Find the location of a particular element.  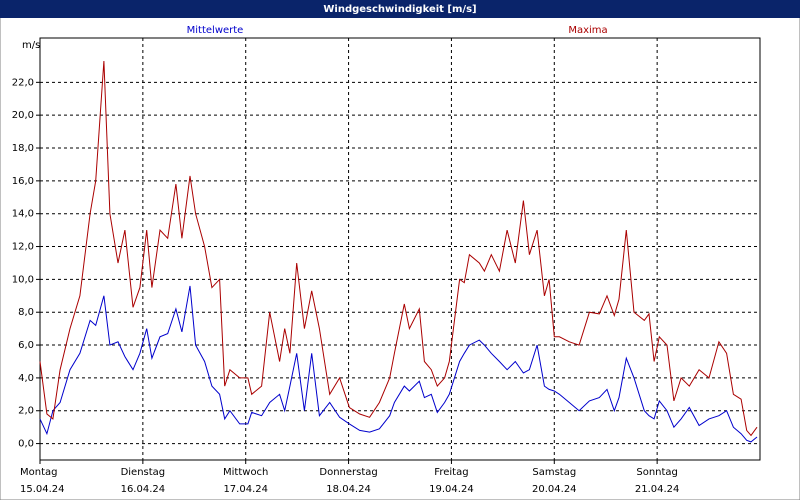

x-tick-date: 20.04.24 is located at coordinates (554, 489).